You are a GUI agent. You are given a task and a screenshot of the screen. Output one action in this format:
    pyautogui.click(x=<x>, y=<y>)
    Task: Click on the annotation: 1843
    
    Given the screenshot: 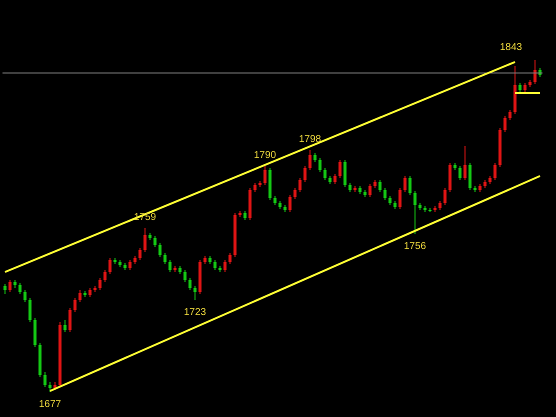 What is the action you would take?
    pyautogui.click(x=511, y=47)
    